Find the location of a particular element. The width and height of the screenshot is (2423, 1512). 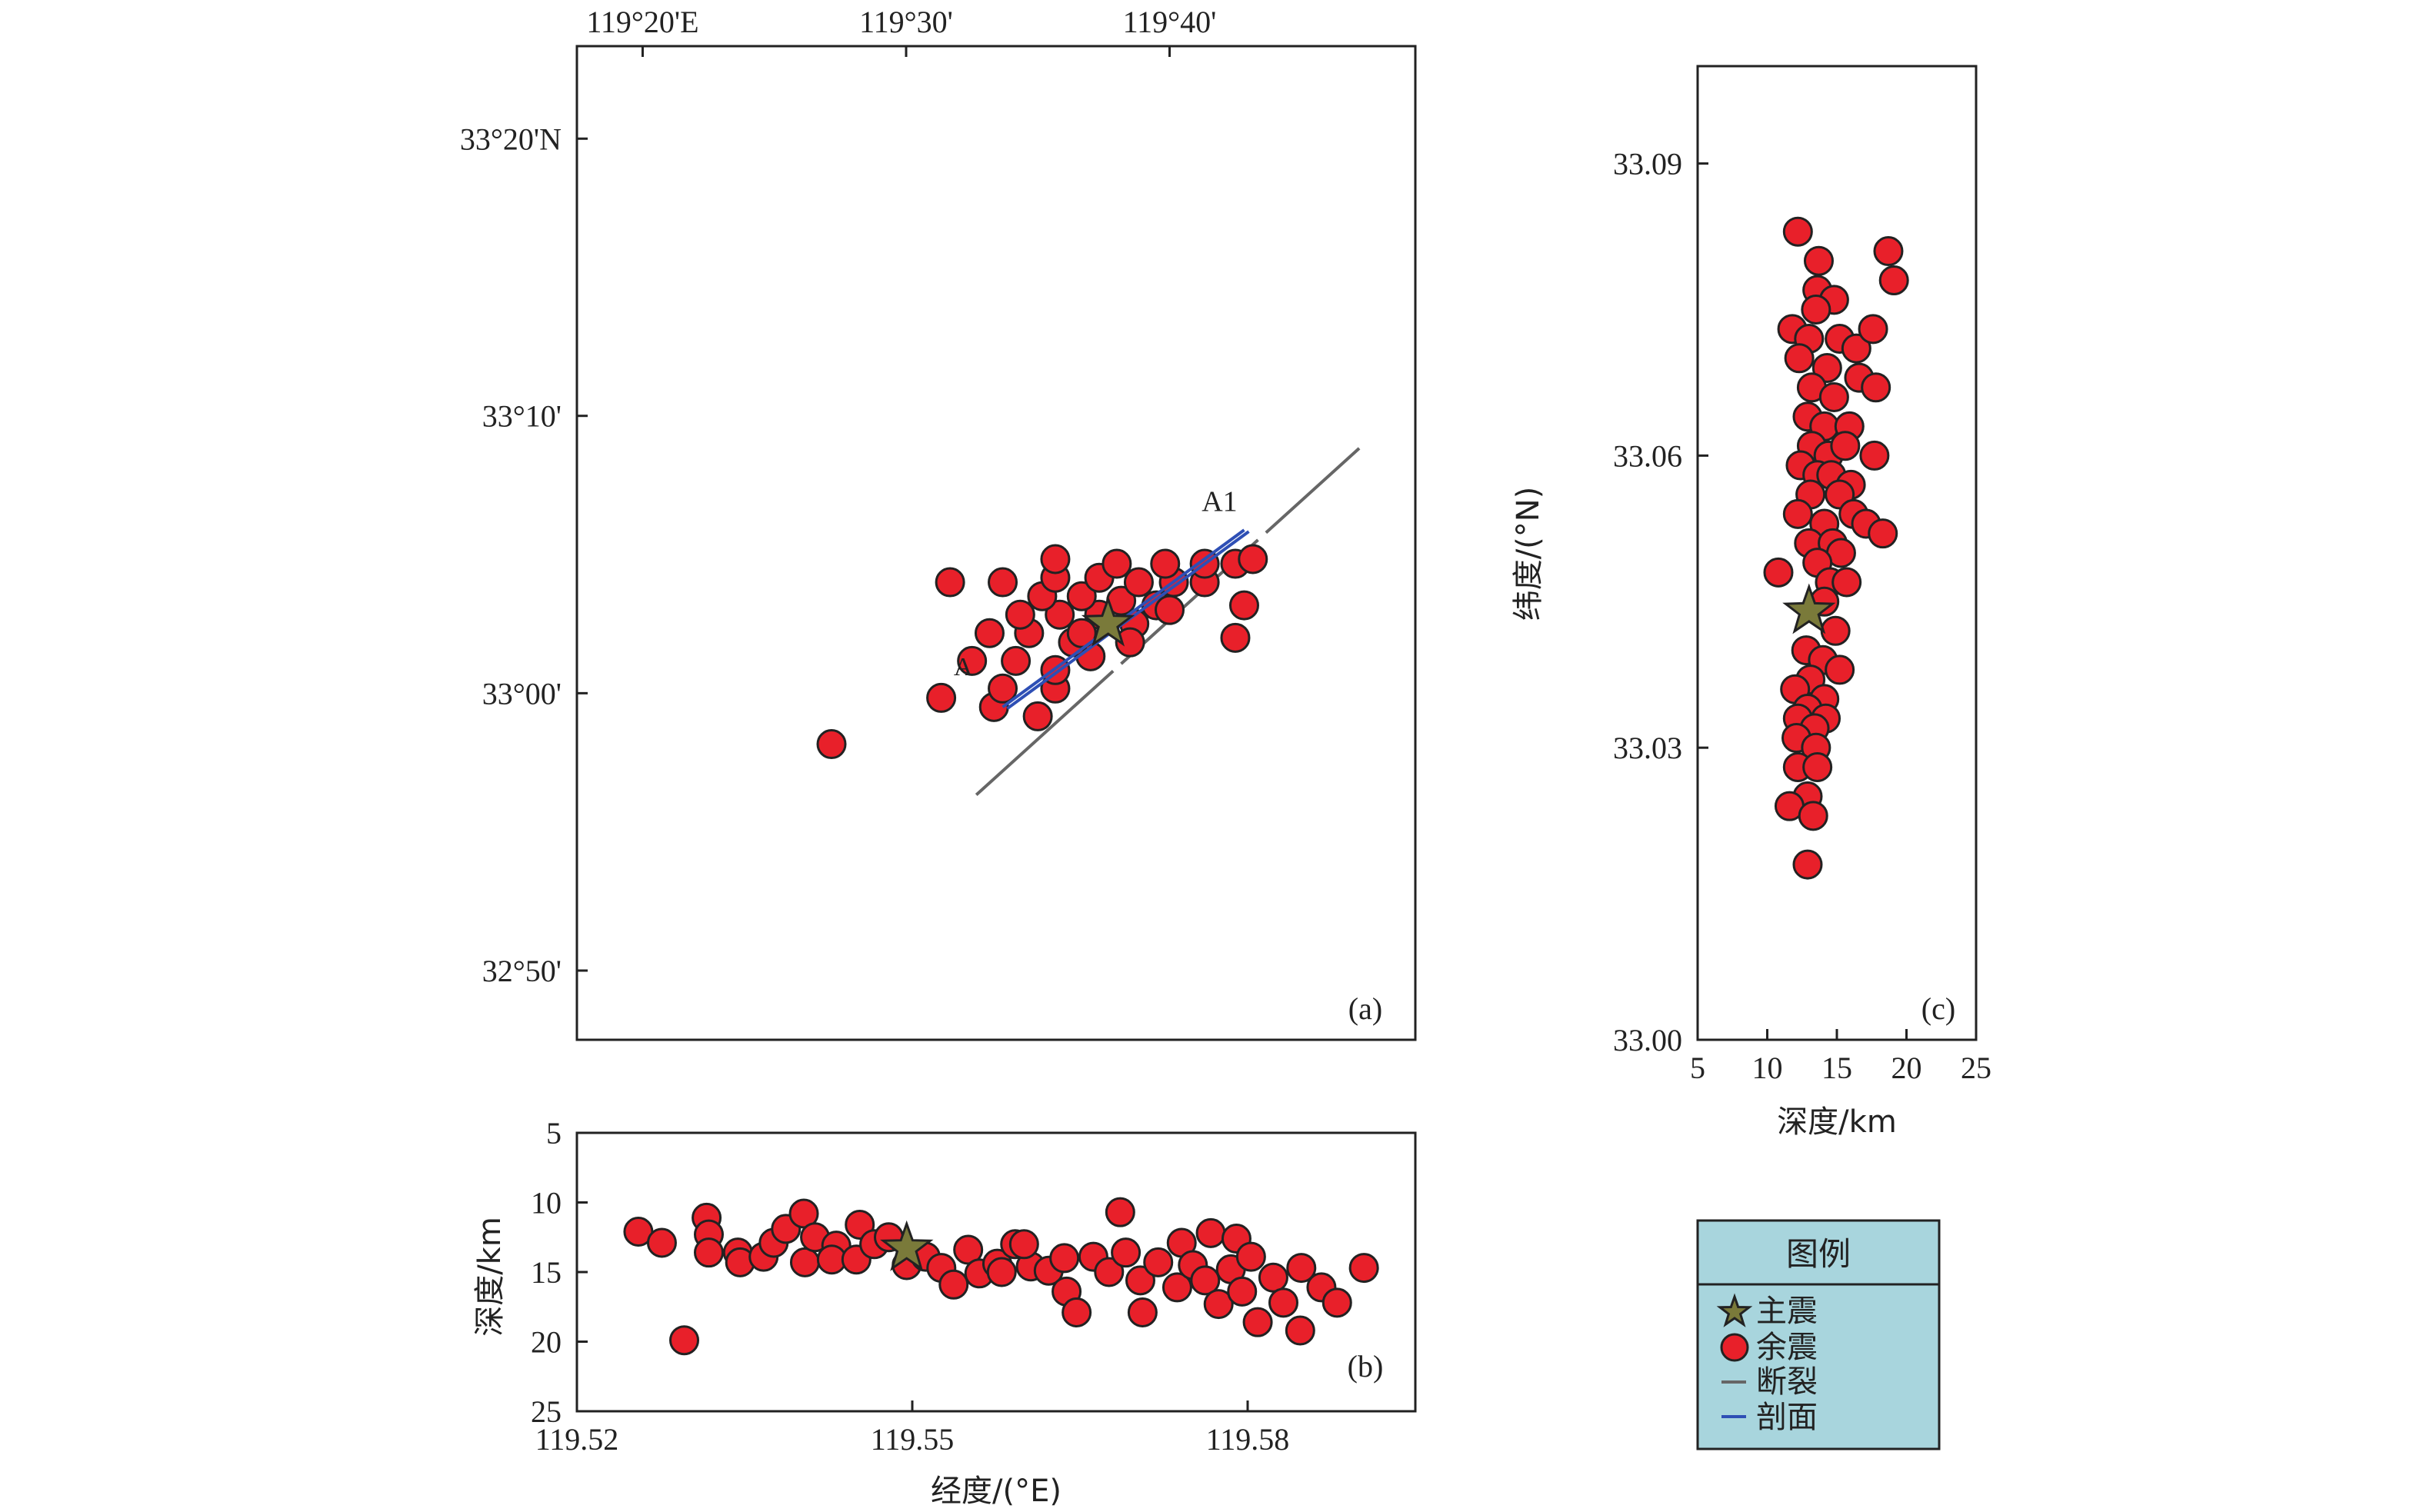

panel-a-label: (a) is located at coordinates (1365, 1008).